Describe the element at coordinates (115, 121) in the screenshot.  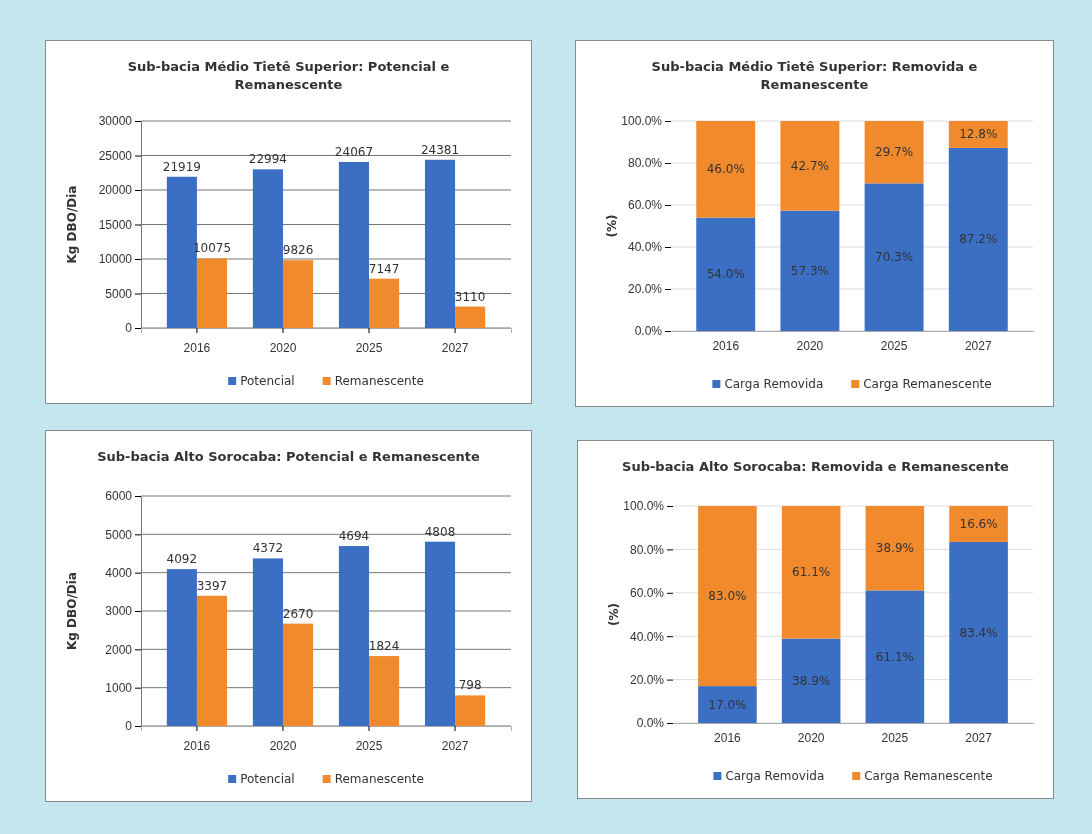
I see `y-tick-label: 30000` at that location.